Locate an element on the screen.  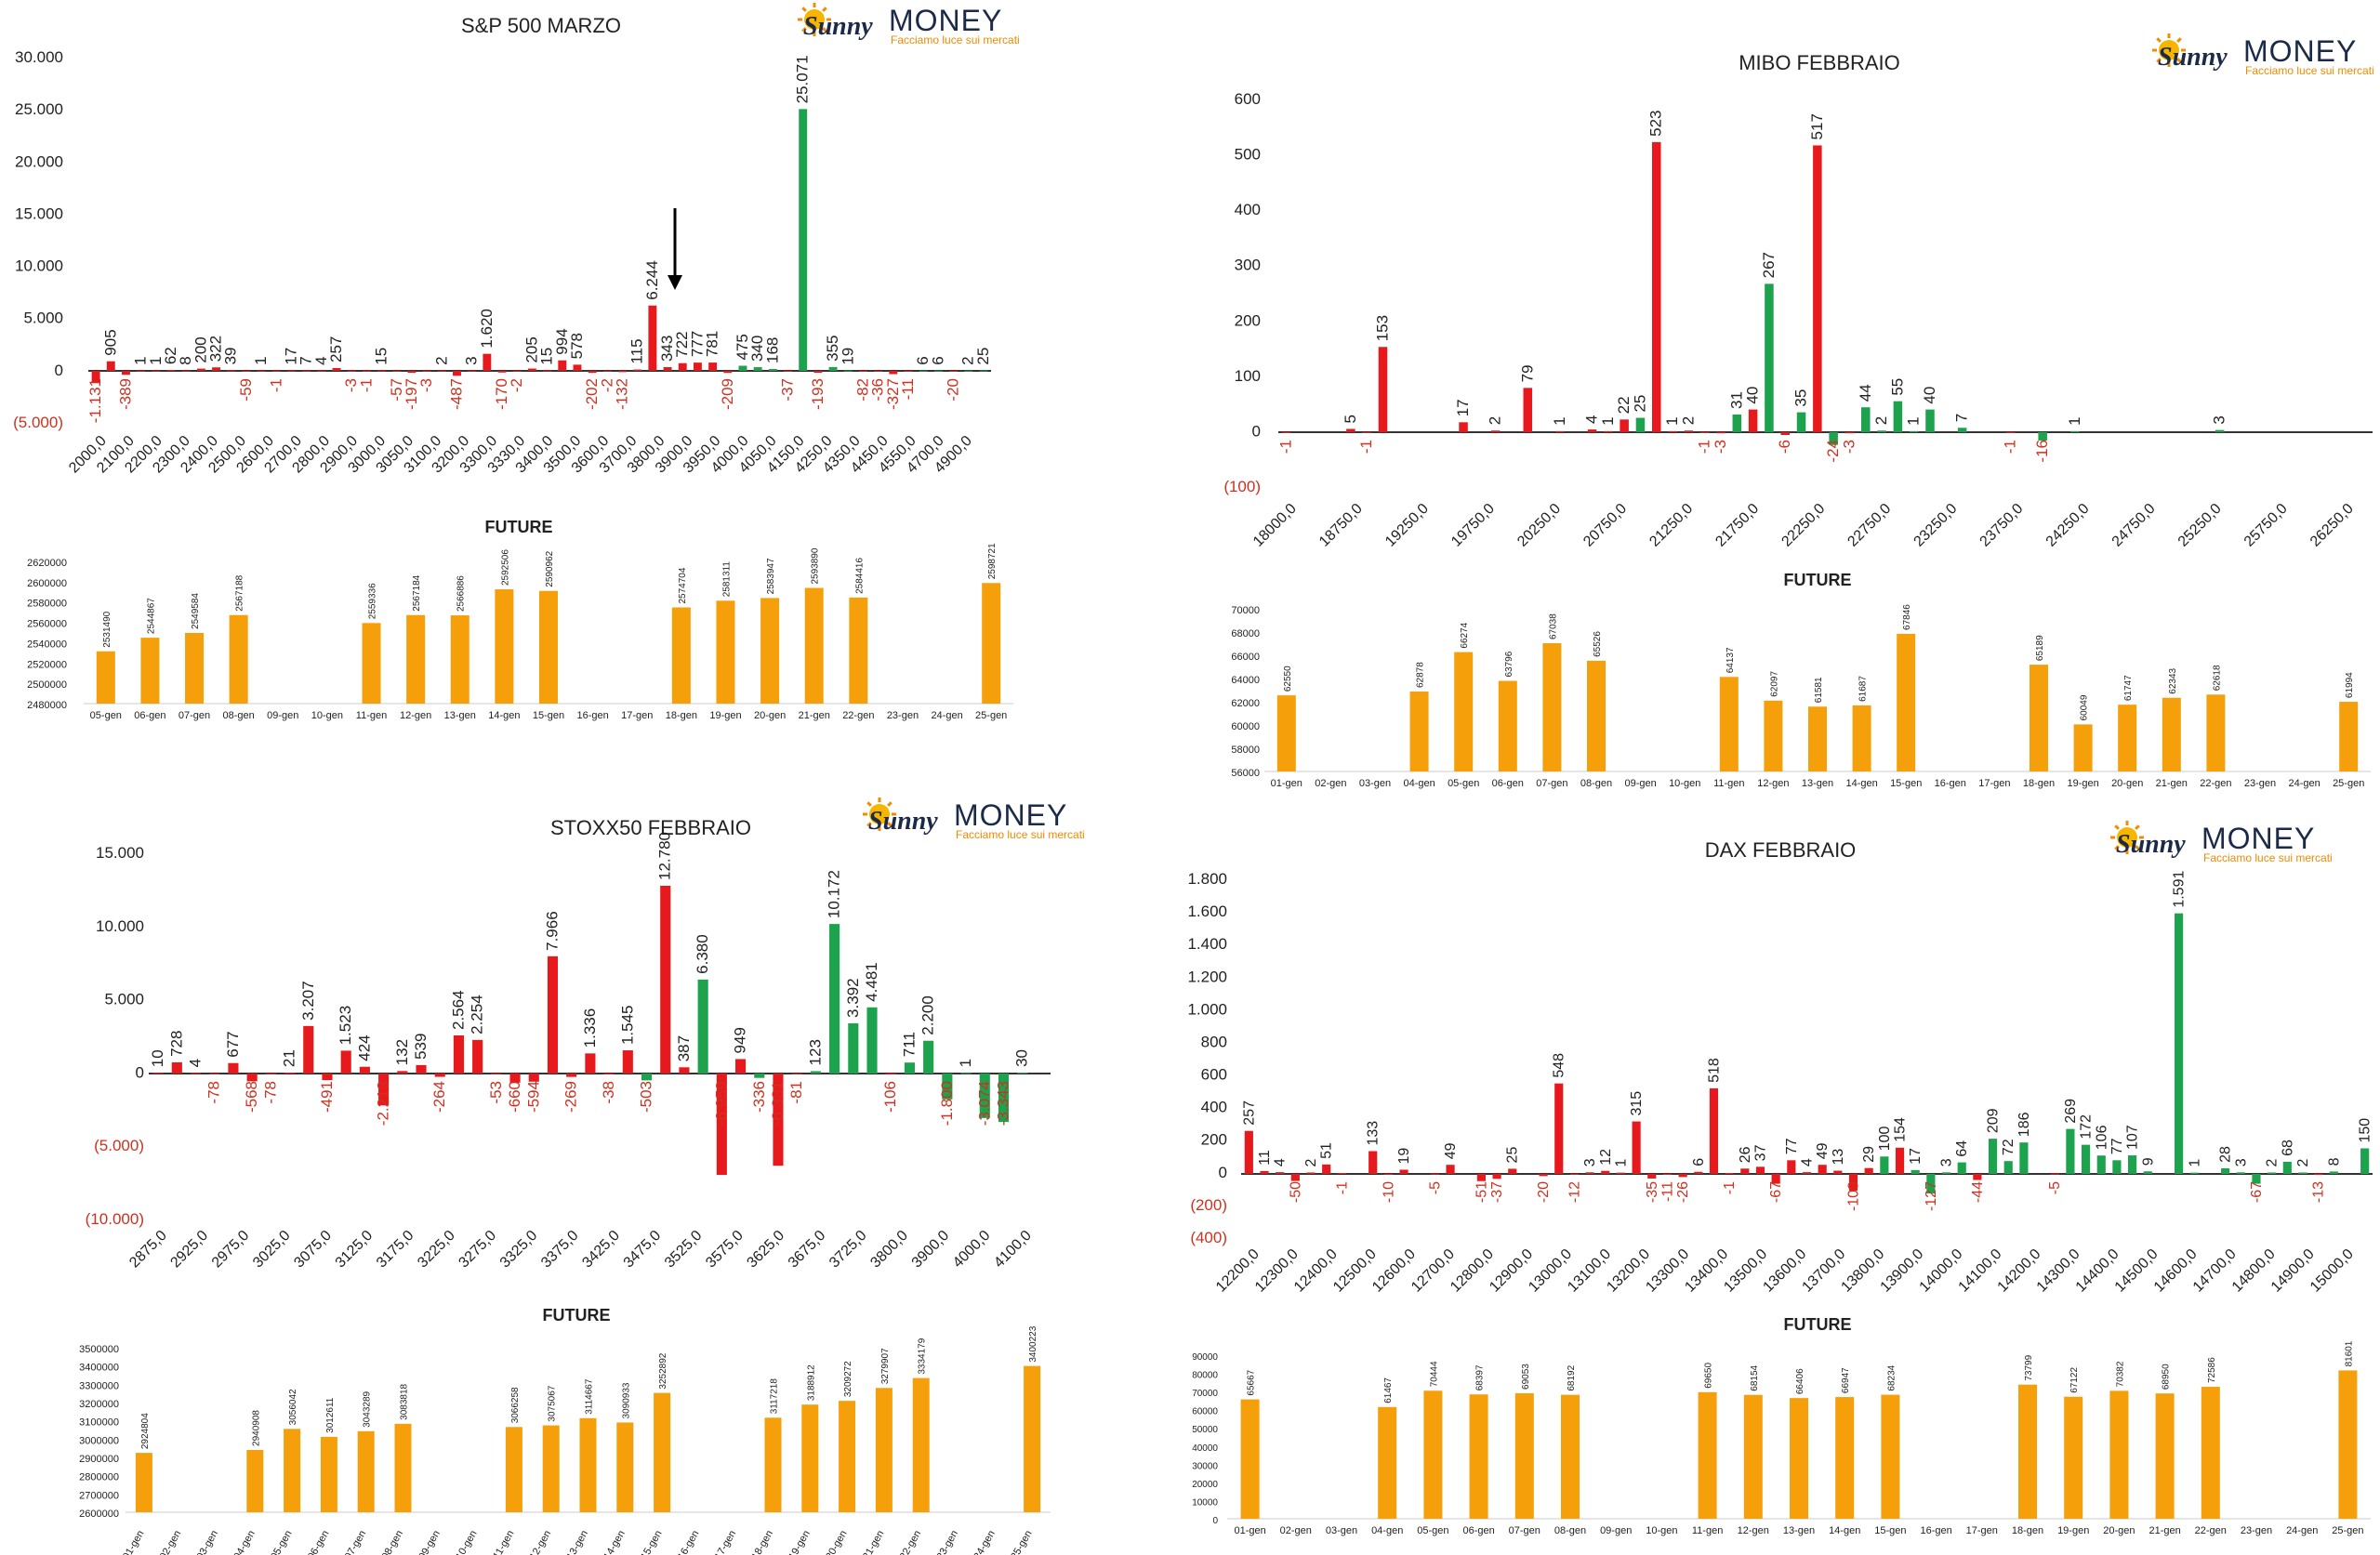
bar-data-label: -82 is located at coordinates (862, 390).